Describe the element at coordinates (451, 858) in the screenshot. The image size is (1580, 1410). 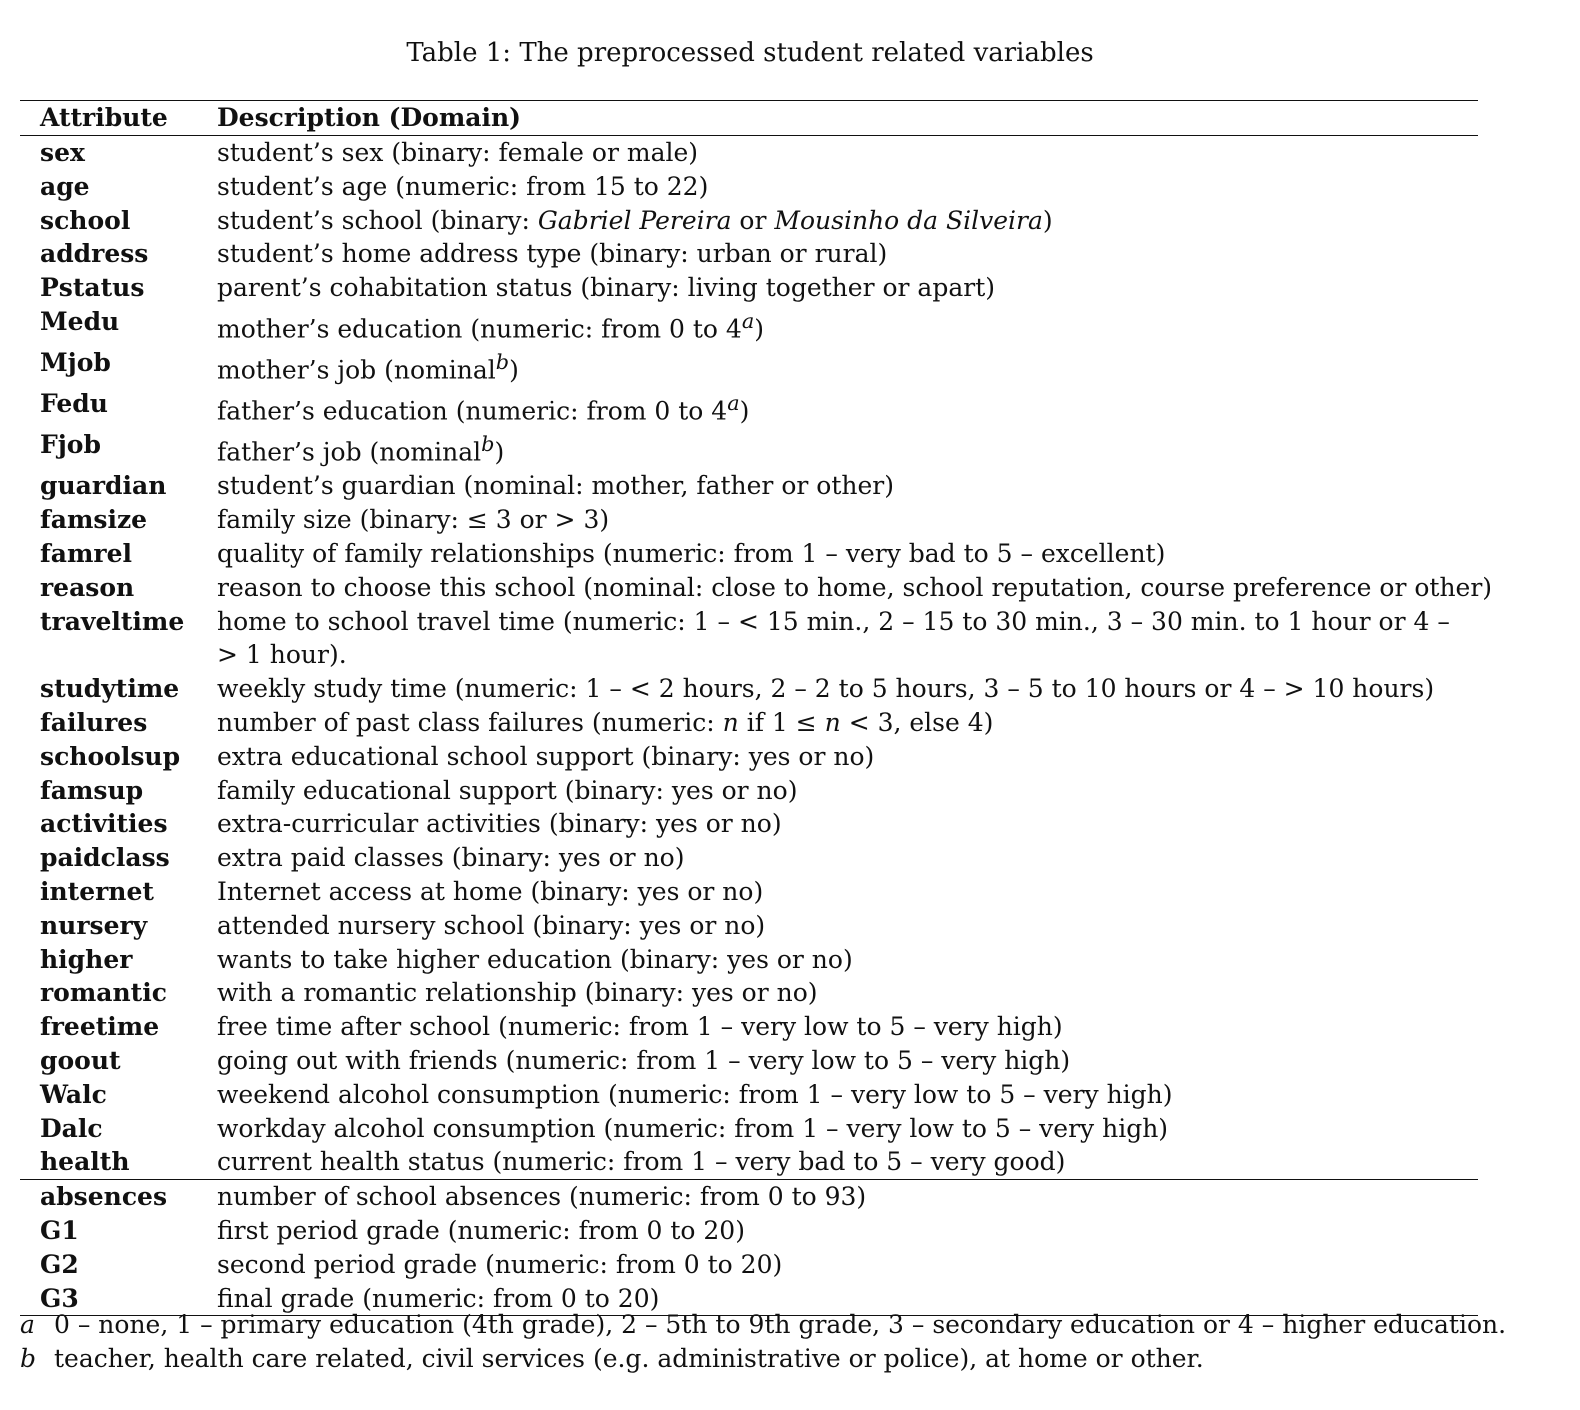
I see `description-cell: extra paid classes (binary: yes or no)` at that location.